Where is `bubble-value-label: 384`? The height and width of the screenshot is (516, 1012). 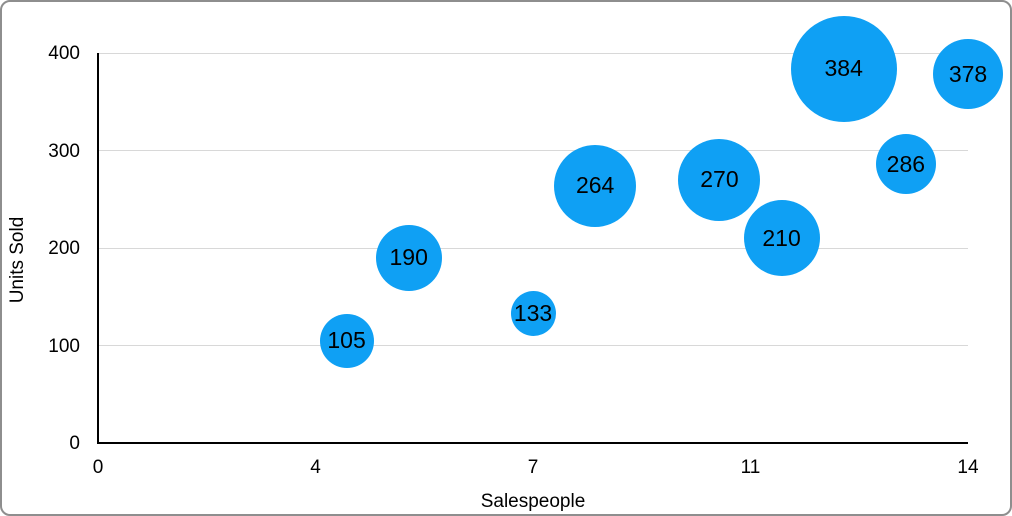 bubble-value-label: 384 is located at coordinates (843, 68).